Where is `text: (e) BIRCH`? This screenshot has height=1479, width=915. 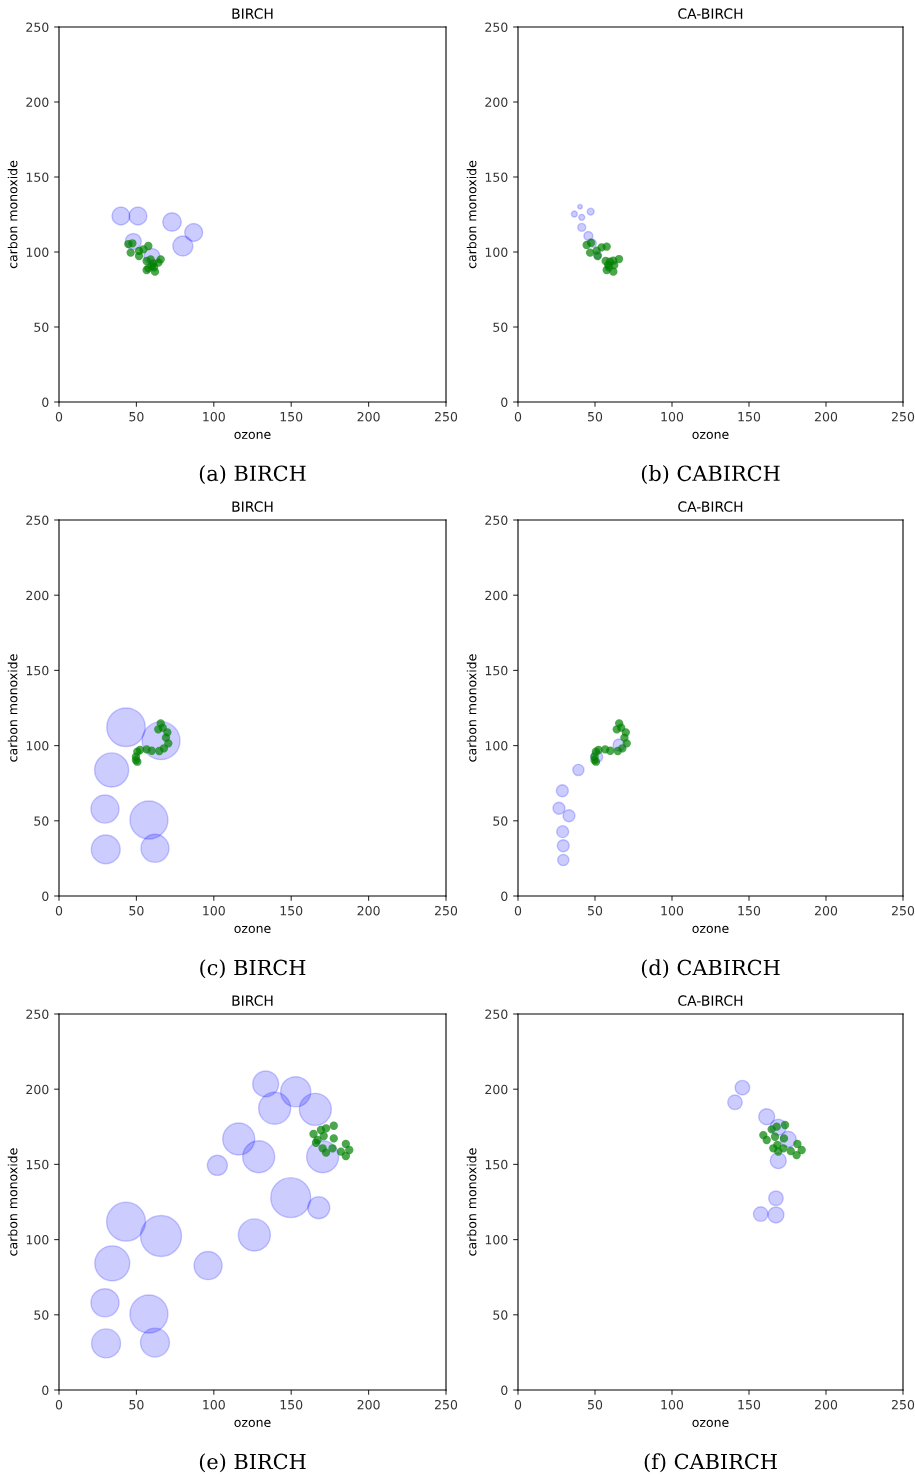 text: (e) BIRCH is located at coordinates (252, 1463).